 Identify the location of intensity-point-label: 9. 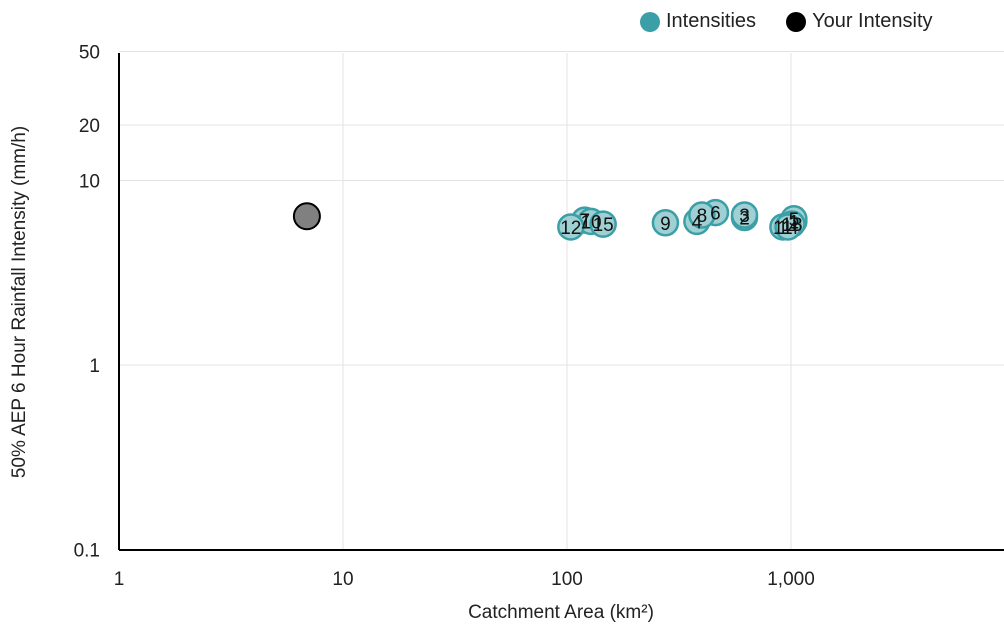
(665, 224).